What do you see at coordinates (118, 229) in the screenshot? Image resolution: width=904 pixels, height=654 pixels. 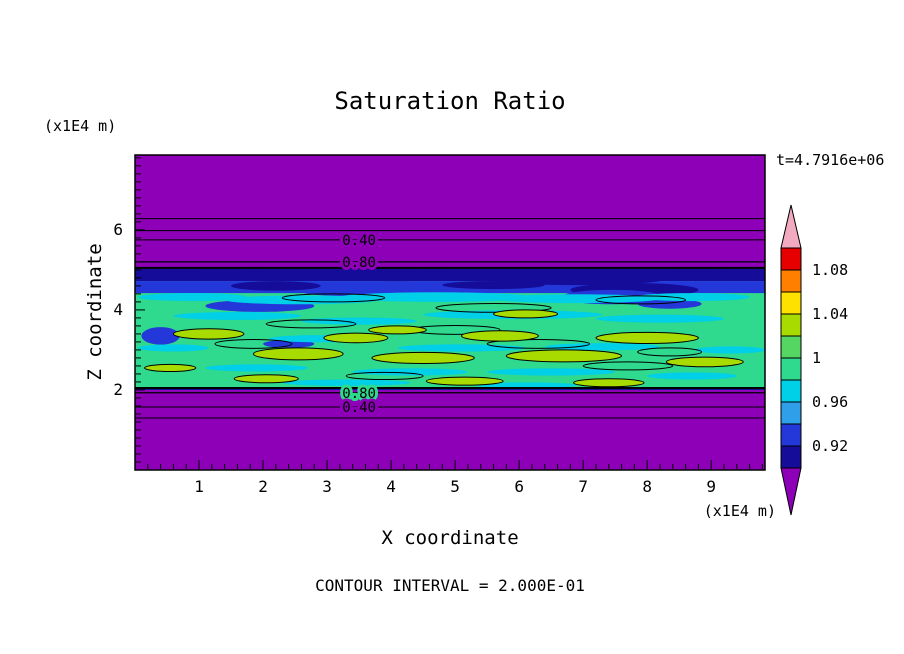 I see `y-tick-label: 6` at bounding box center [118, 229].